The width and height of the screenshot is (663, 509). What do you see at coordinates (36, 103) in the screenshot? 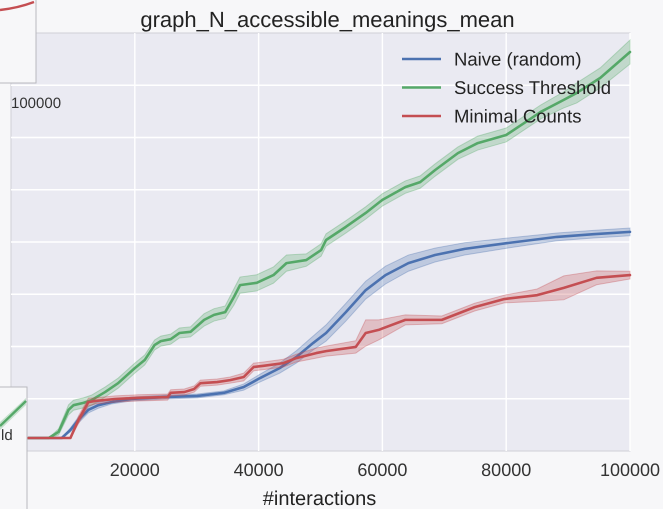
I see `annotation: 100000` at bounding box center [36, 103].